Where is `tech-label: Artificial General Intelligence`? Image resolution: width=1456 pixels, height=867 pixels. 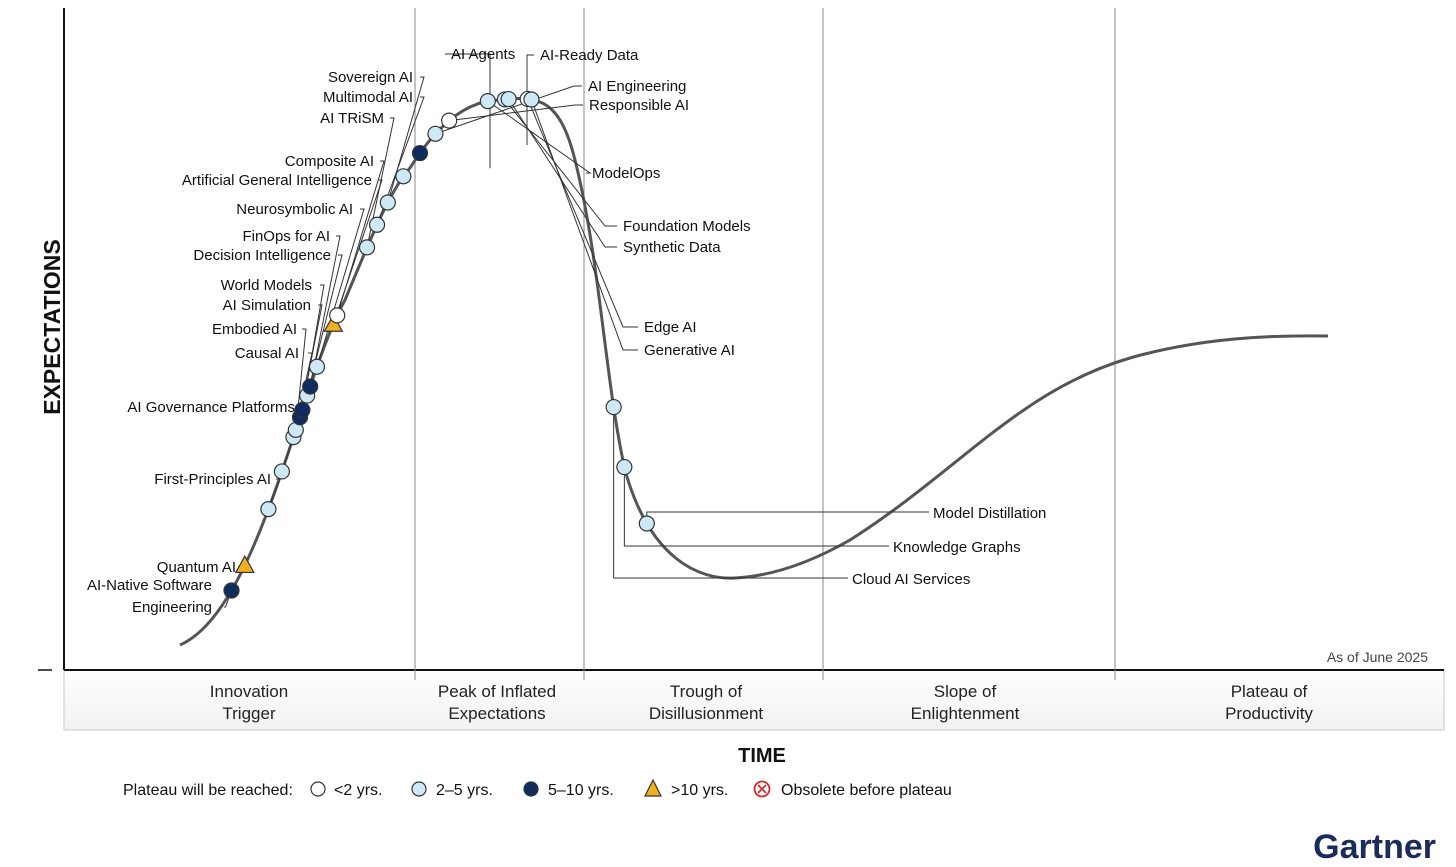
tech-label: Artificial General Intelligence is located at coordinates (277, 180).